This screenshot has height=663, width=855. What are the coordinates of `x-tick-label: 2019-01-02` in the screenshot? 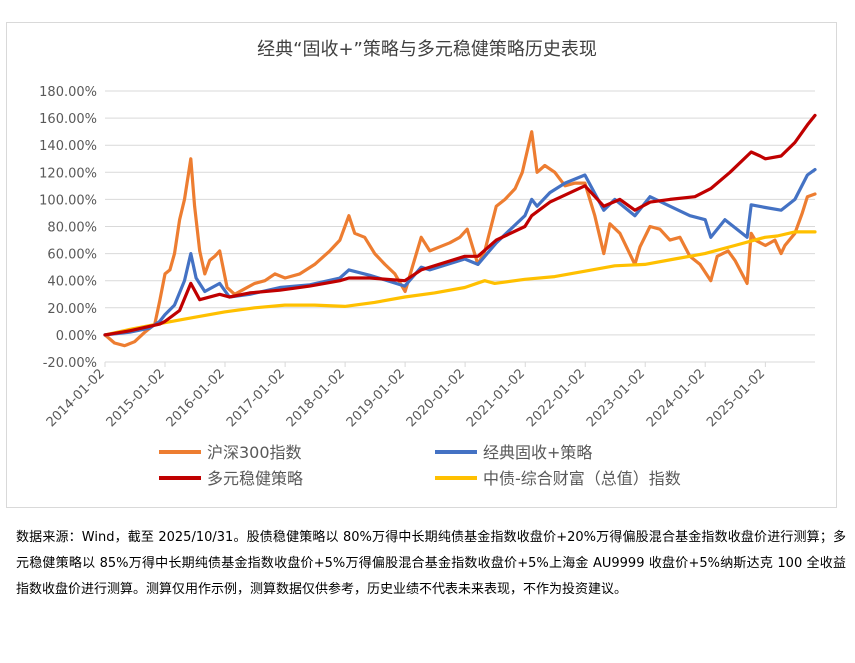 It's located at (376, 398).